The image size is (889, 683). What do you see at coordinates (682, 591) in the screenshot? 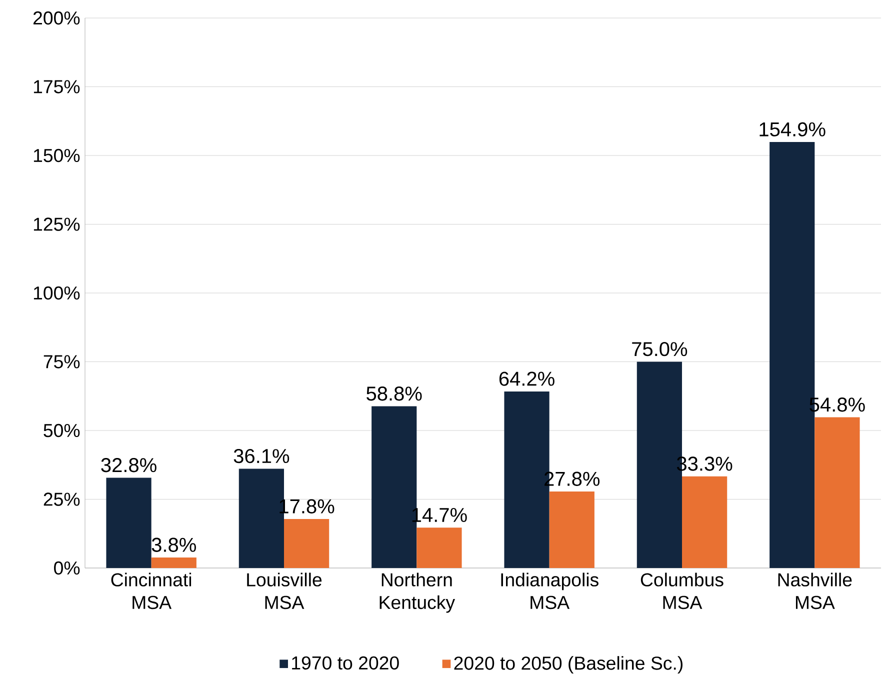
I see `x-tick-label: Columbus MSA` at bounding box center [682, 591].